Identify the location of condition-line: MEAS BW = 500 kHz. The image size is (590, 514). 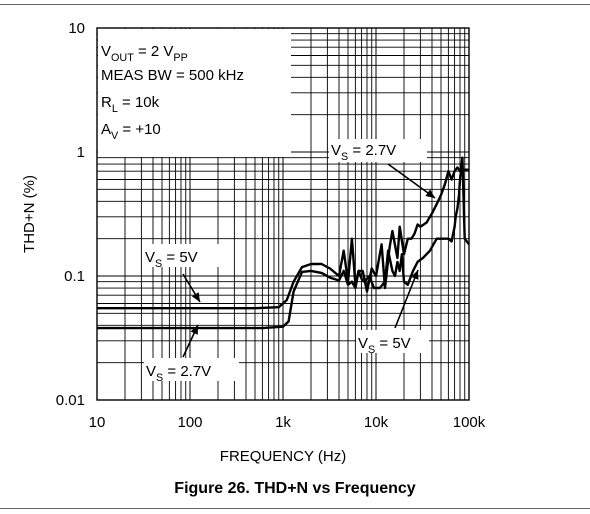
(172, 75).